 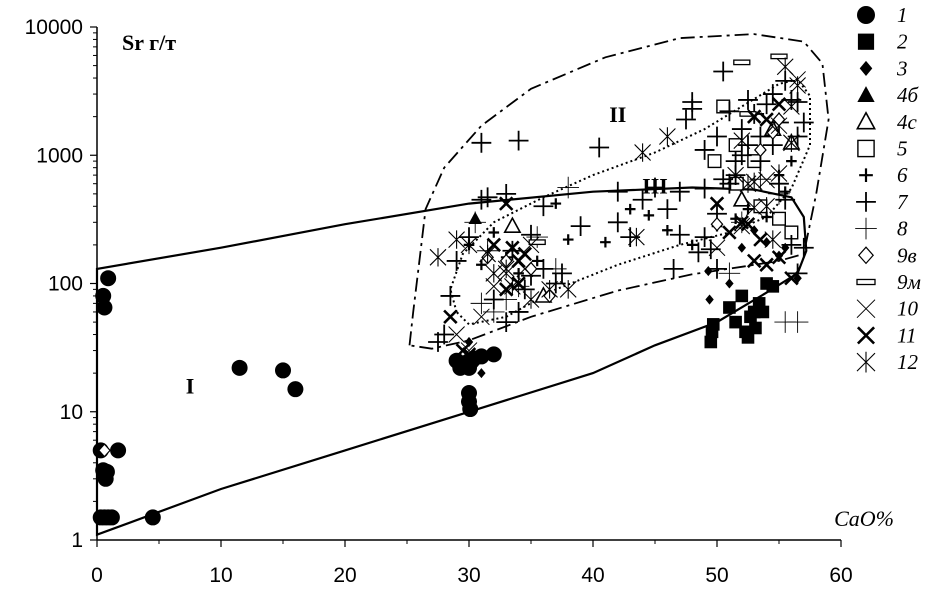 I want to click on y-tick-label: 1, so click(x=77, y=540).